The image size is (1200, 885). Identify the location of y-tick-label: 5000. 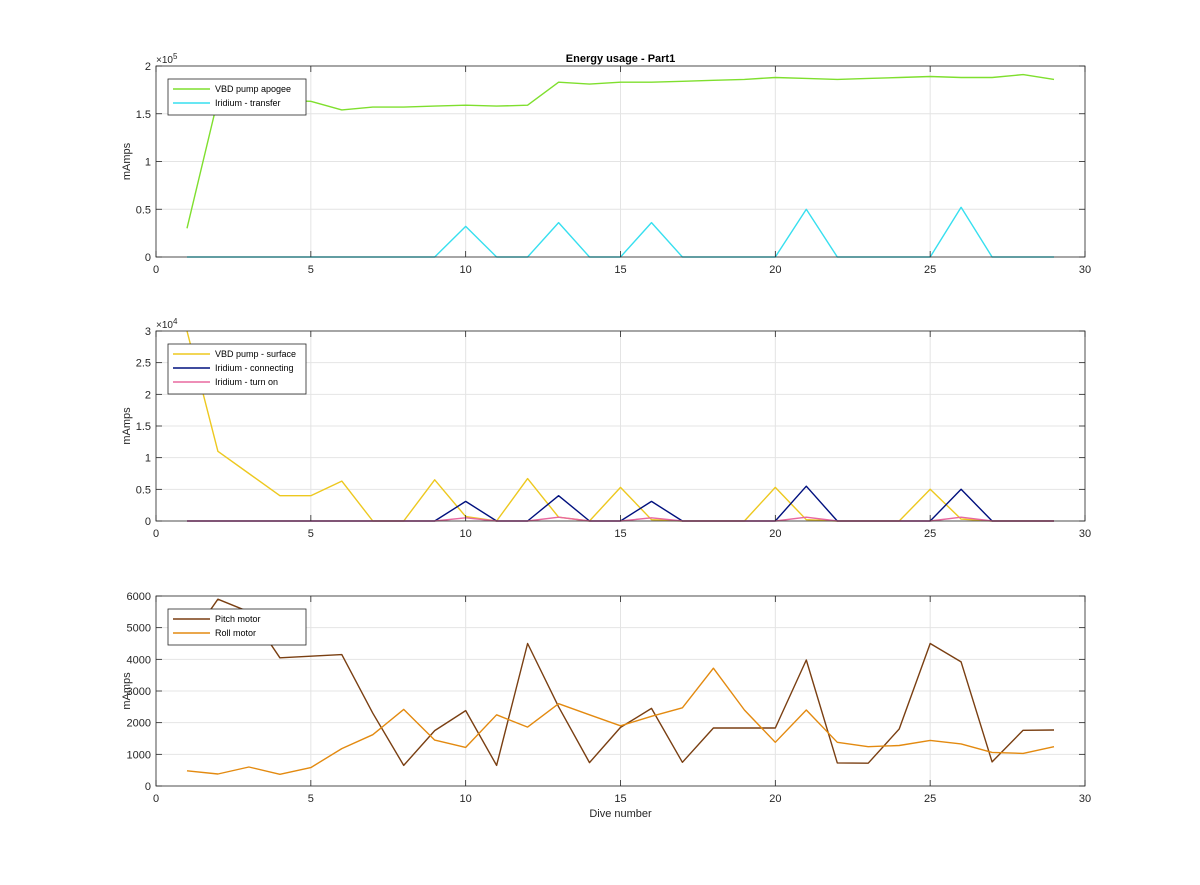
(139, 629).